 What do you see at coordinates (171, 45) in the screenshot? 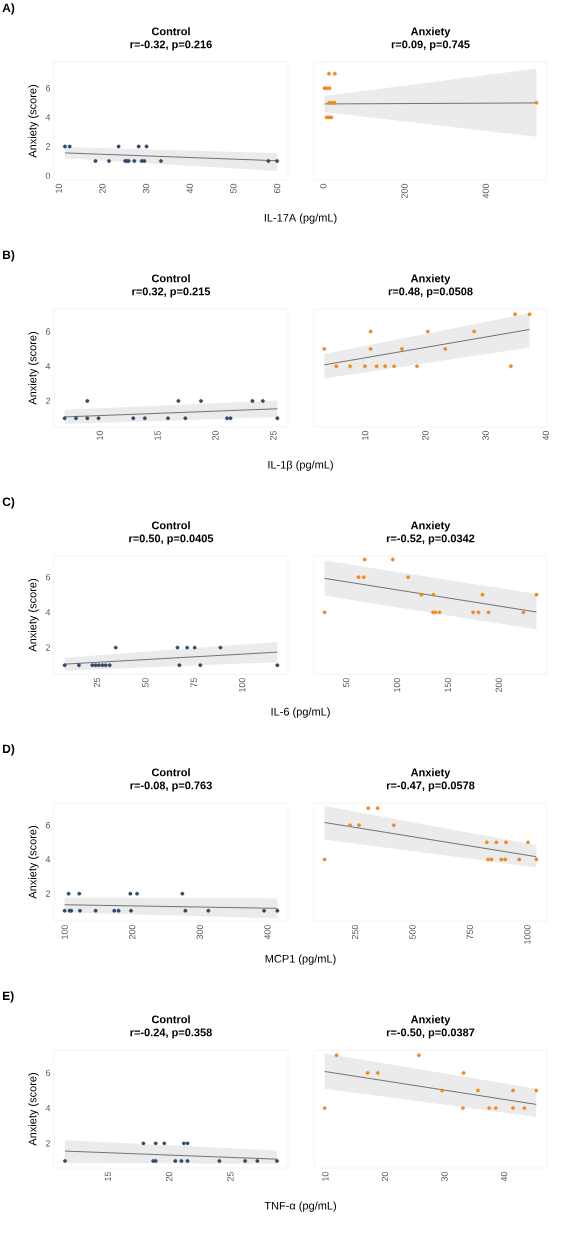
I see `chart-subtitle: r=-0.32, p=0.216` at bounding box center [171, 45].